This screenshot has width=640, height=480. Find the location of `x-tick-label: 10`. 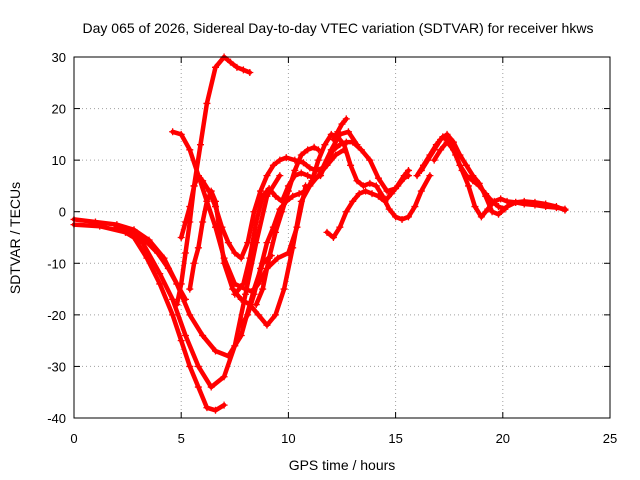

x-tick-label: 10 is located at coordinates (288, 438).